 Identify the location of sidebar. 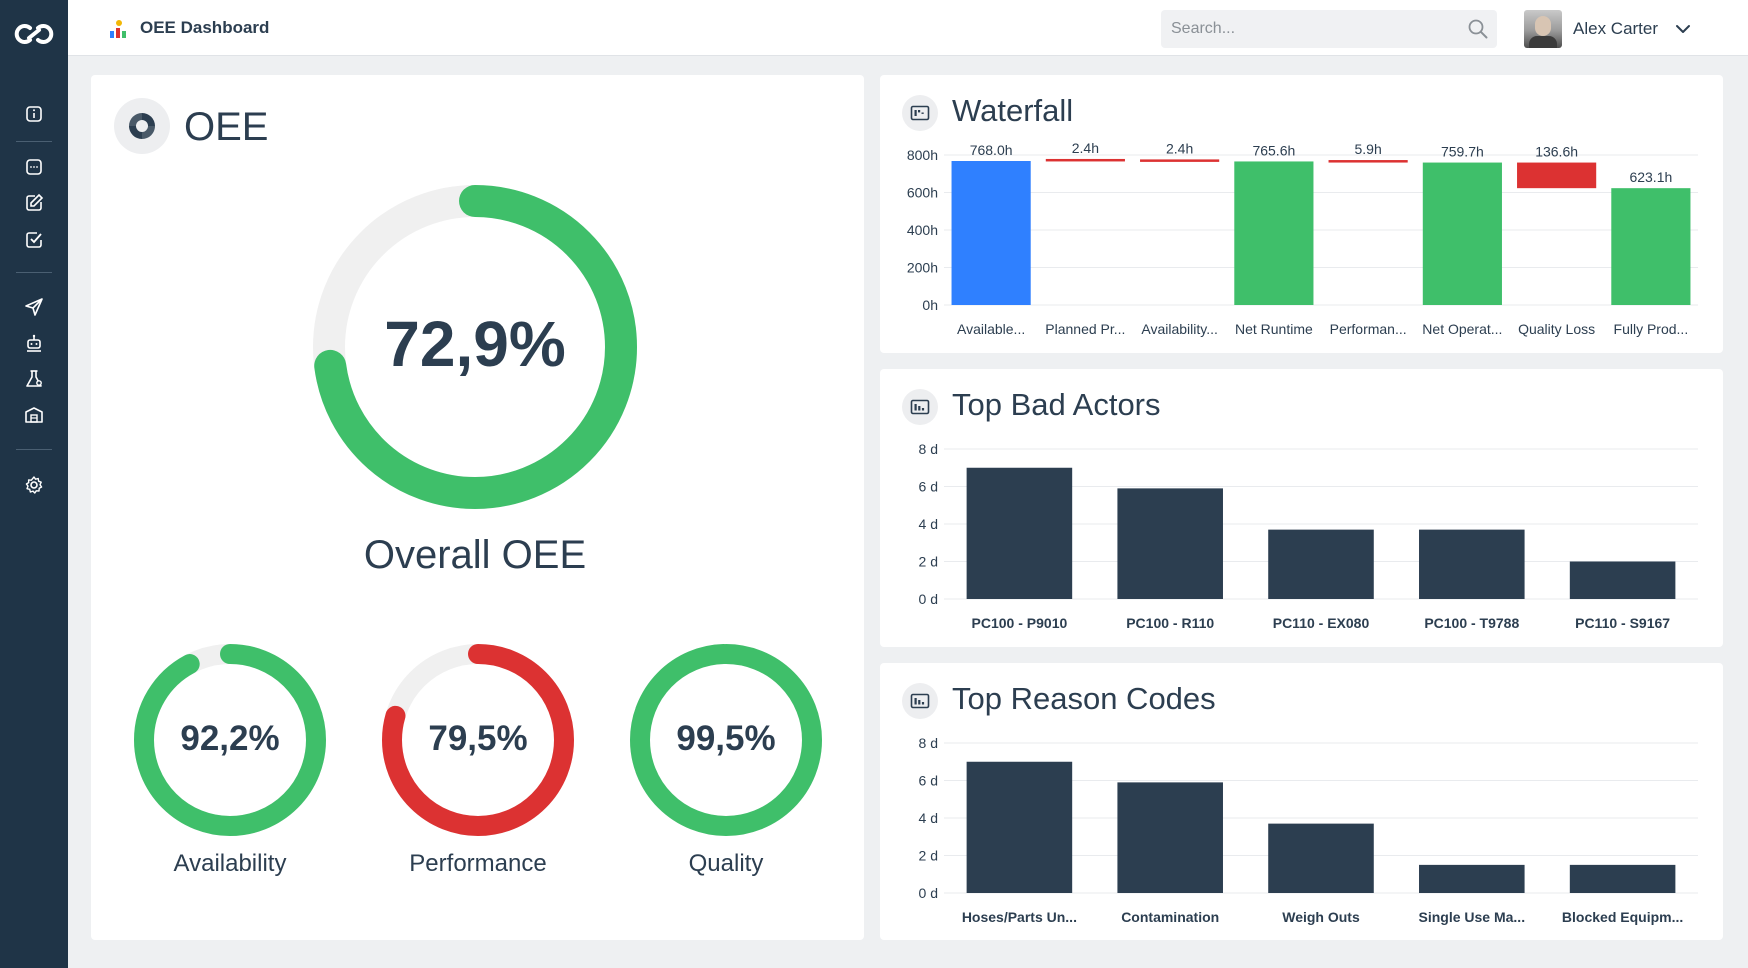
(34, 484).